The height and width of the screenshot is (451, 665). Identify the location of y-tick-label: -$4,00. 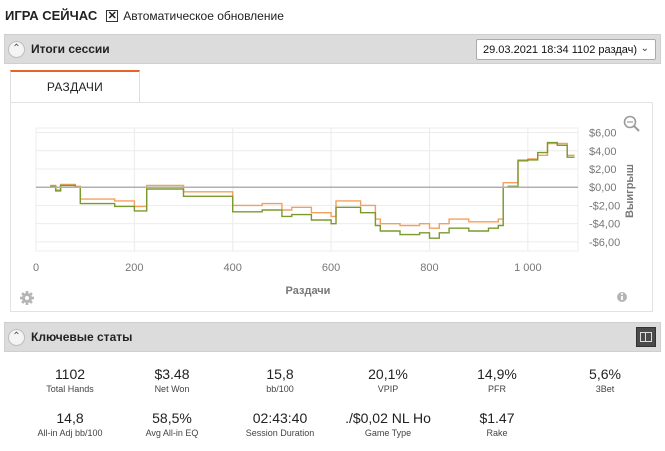
(604, 225).